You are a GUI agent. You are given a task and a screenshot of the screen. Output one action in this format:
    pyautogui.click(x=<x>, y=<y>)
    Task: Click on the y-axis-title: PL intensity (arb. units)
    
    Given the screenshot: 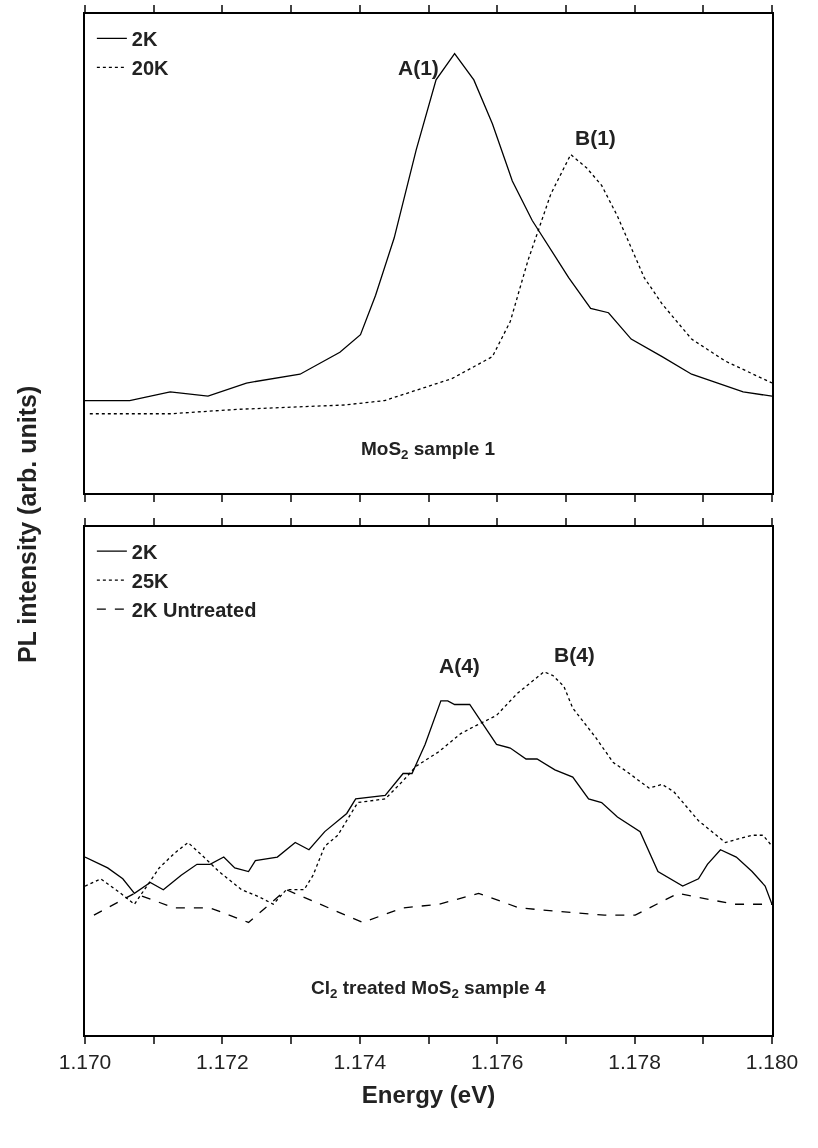 What is the action you would take?
    pyautogui.click(x=27, y=524)
    